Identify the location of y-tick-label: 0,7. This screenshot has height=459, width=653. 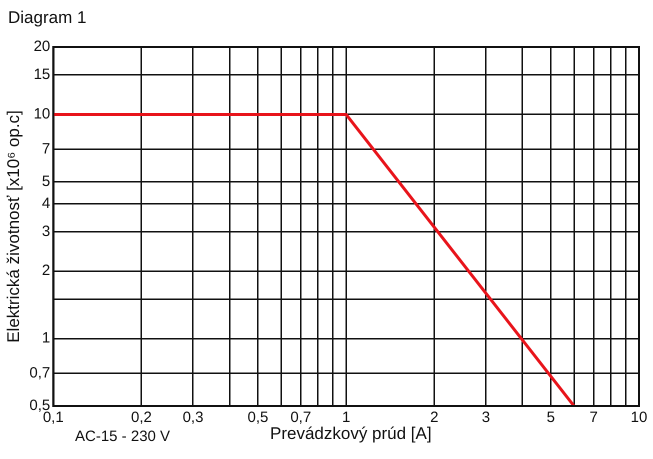
(39, 373).